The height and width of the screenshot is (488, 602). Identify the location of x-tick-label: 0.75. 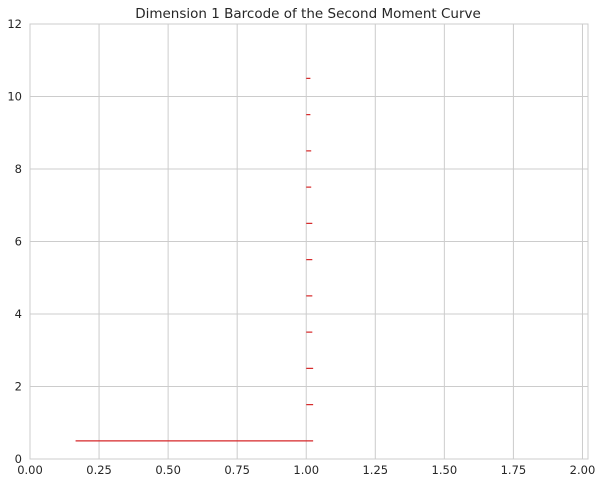
(237, 470).